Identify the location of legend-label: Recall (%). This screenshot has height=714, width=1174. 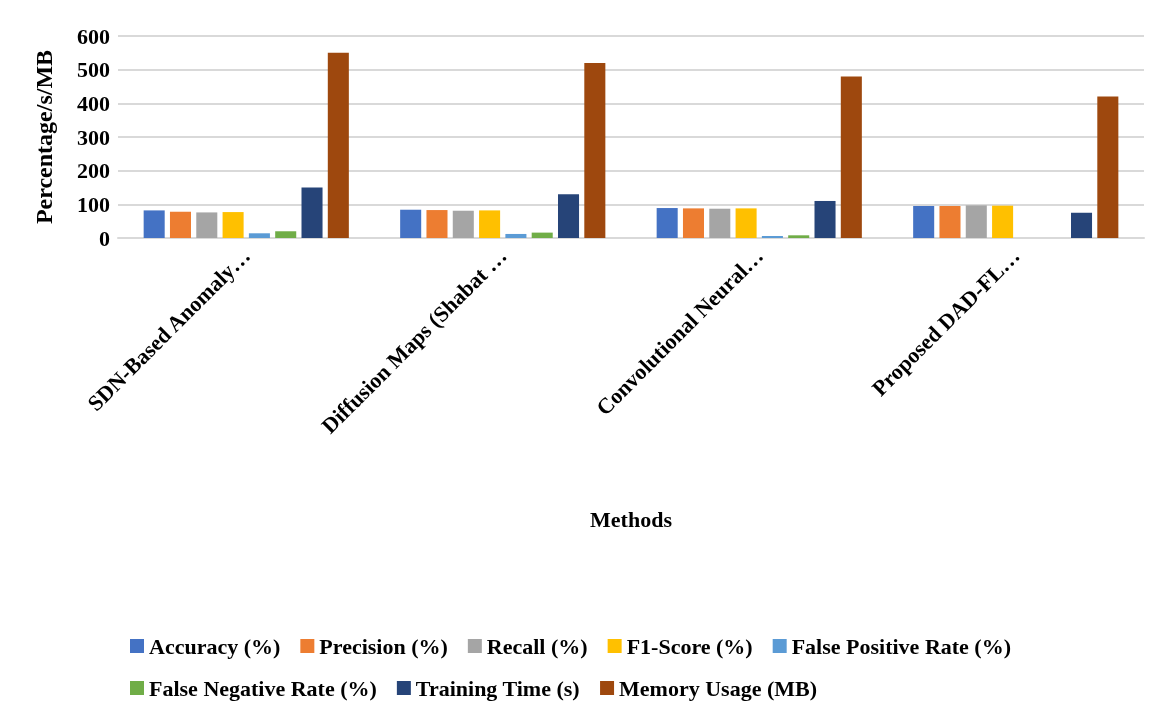
(537, 646).